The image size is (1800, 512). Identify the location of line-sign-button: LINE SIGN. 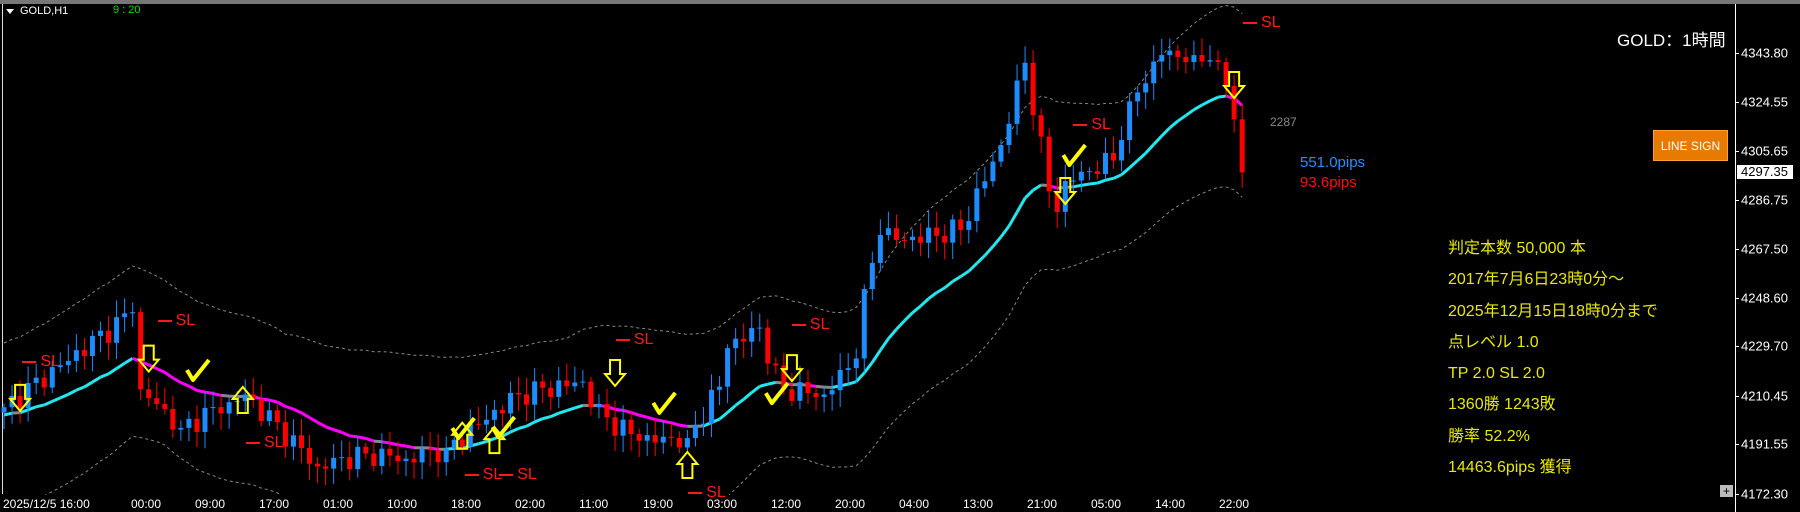
(1690, 145).